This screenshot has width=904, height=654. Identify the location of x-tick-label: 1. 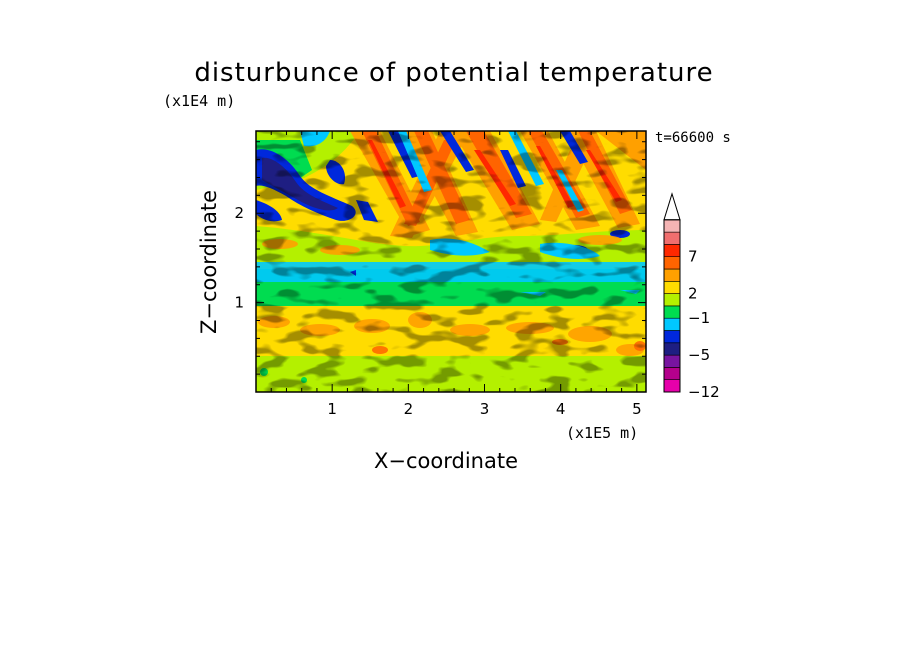
(332, 409).